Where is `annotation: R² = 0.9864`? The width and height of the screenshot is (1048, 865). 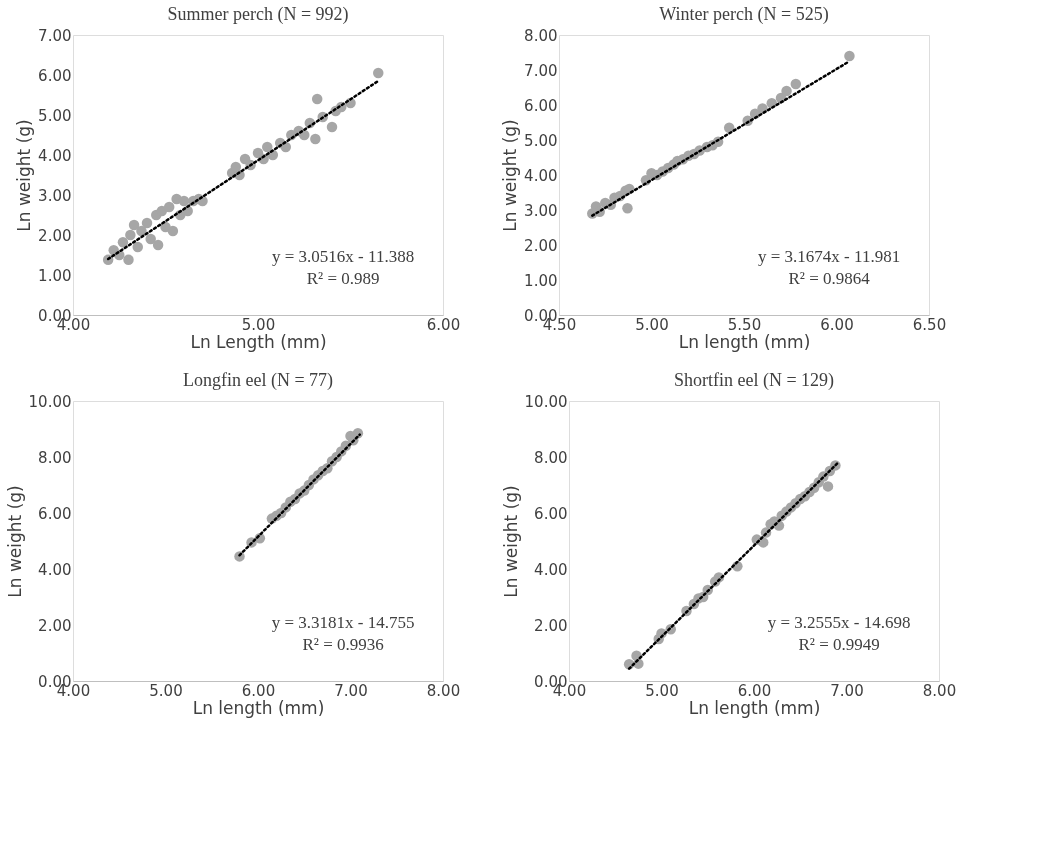
annotation: R² = 0.9864 is located at coordinates (829, 278).